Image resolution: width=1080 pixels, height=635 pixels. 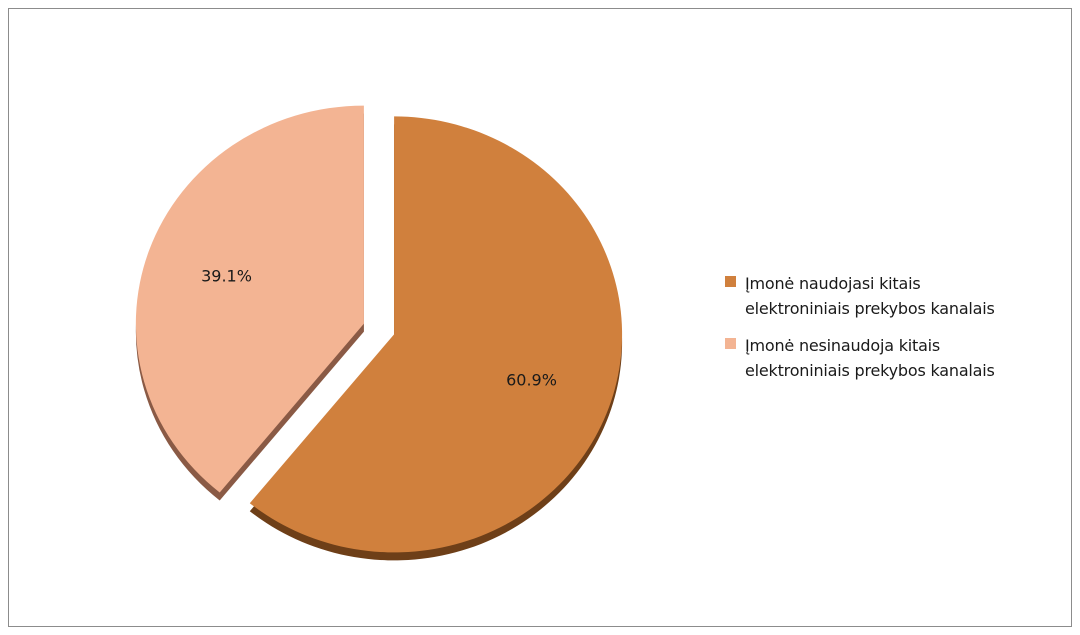 I want to click on pie-slice-label: 39.1%, so click(x=226, y=275).